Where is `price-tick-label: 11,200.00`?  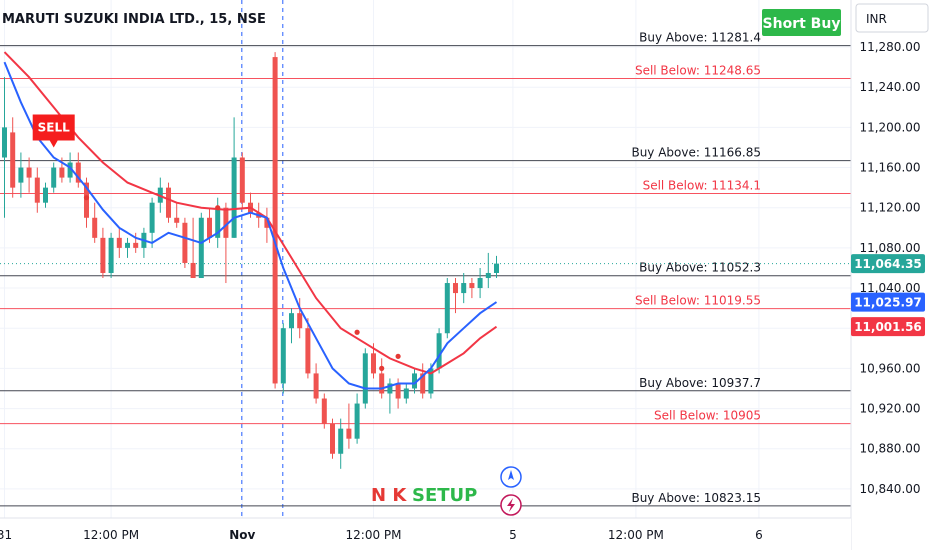 price-tick-label: 11,200.00 is located at coordinates (889, 127).